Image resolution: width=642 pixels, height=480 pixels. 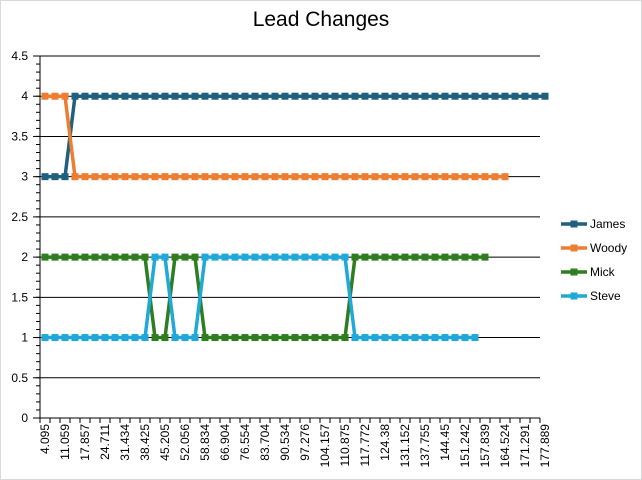 I want to click on y-tick-label: 3.5, so click(x=19, y=136).